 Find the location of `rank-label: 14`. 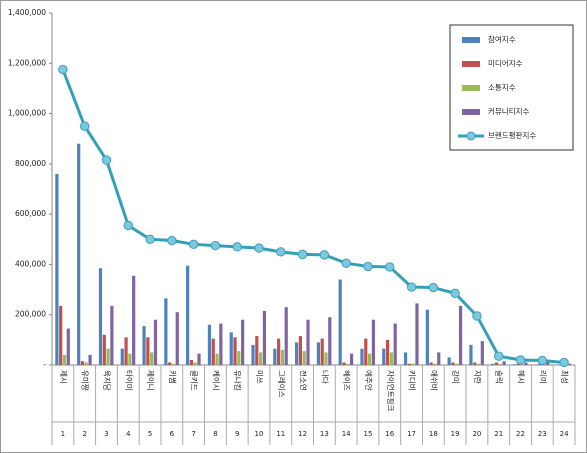

rank-label: 14 is located at coordinates (346, 434).